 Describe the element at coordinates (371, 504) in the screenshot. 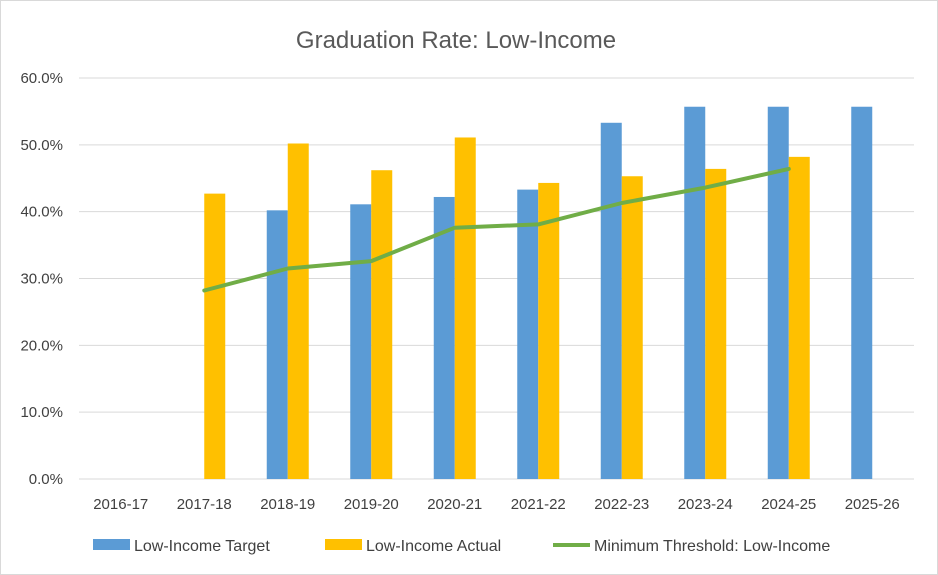

I see `x-tick-label: 2019-20` at that location.